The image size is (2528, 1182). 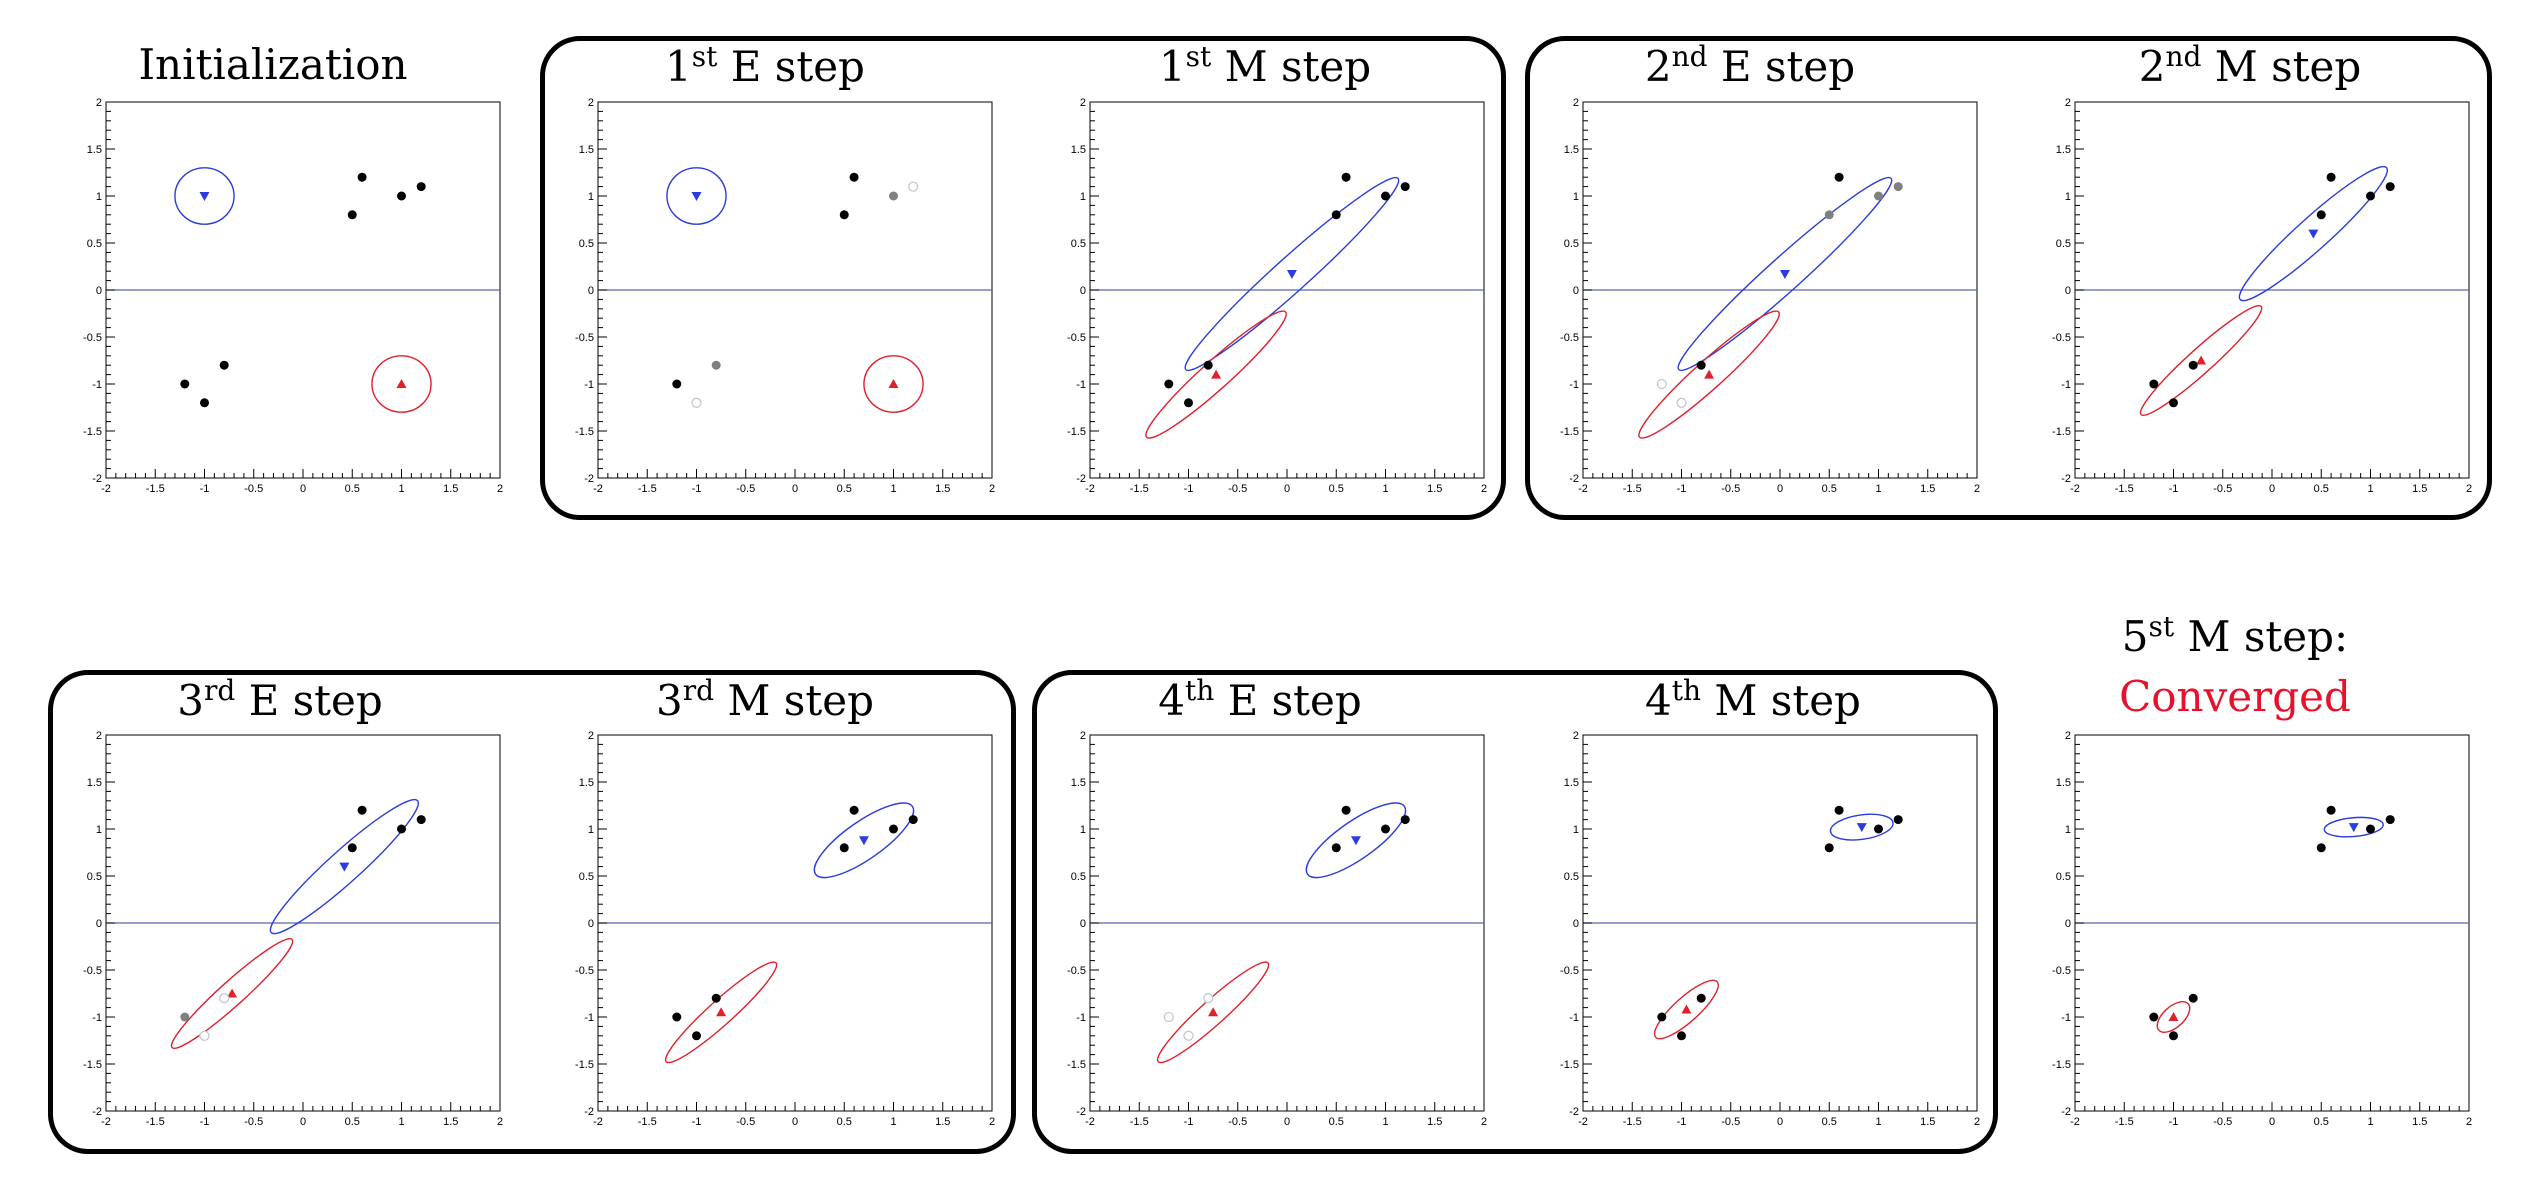 I want to click on title-number: 2, so click(x=2152, y=66).